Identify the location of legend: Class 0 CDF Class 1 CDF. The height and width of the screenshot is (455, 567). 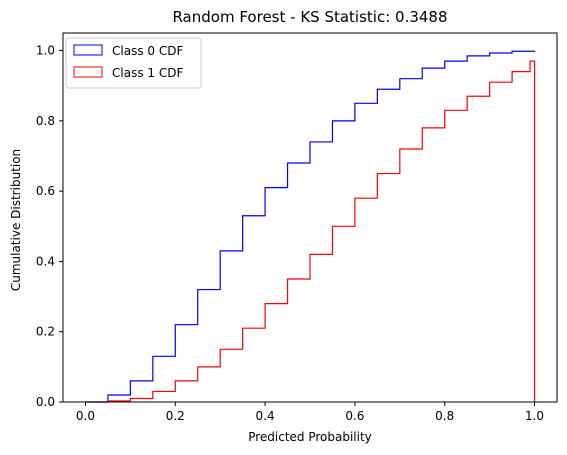
(133, 63).